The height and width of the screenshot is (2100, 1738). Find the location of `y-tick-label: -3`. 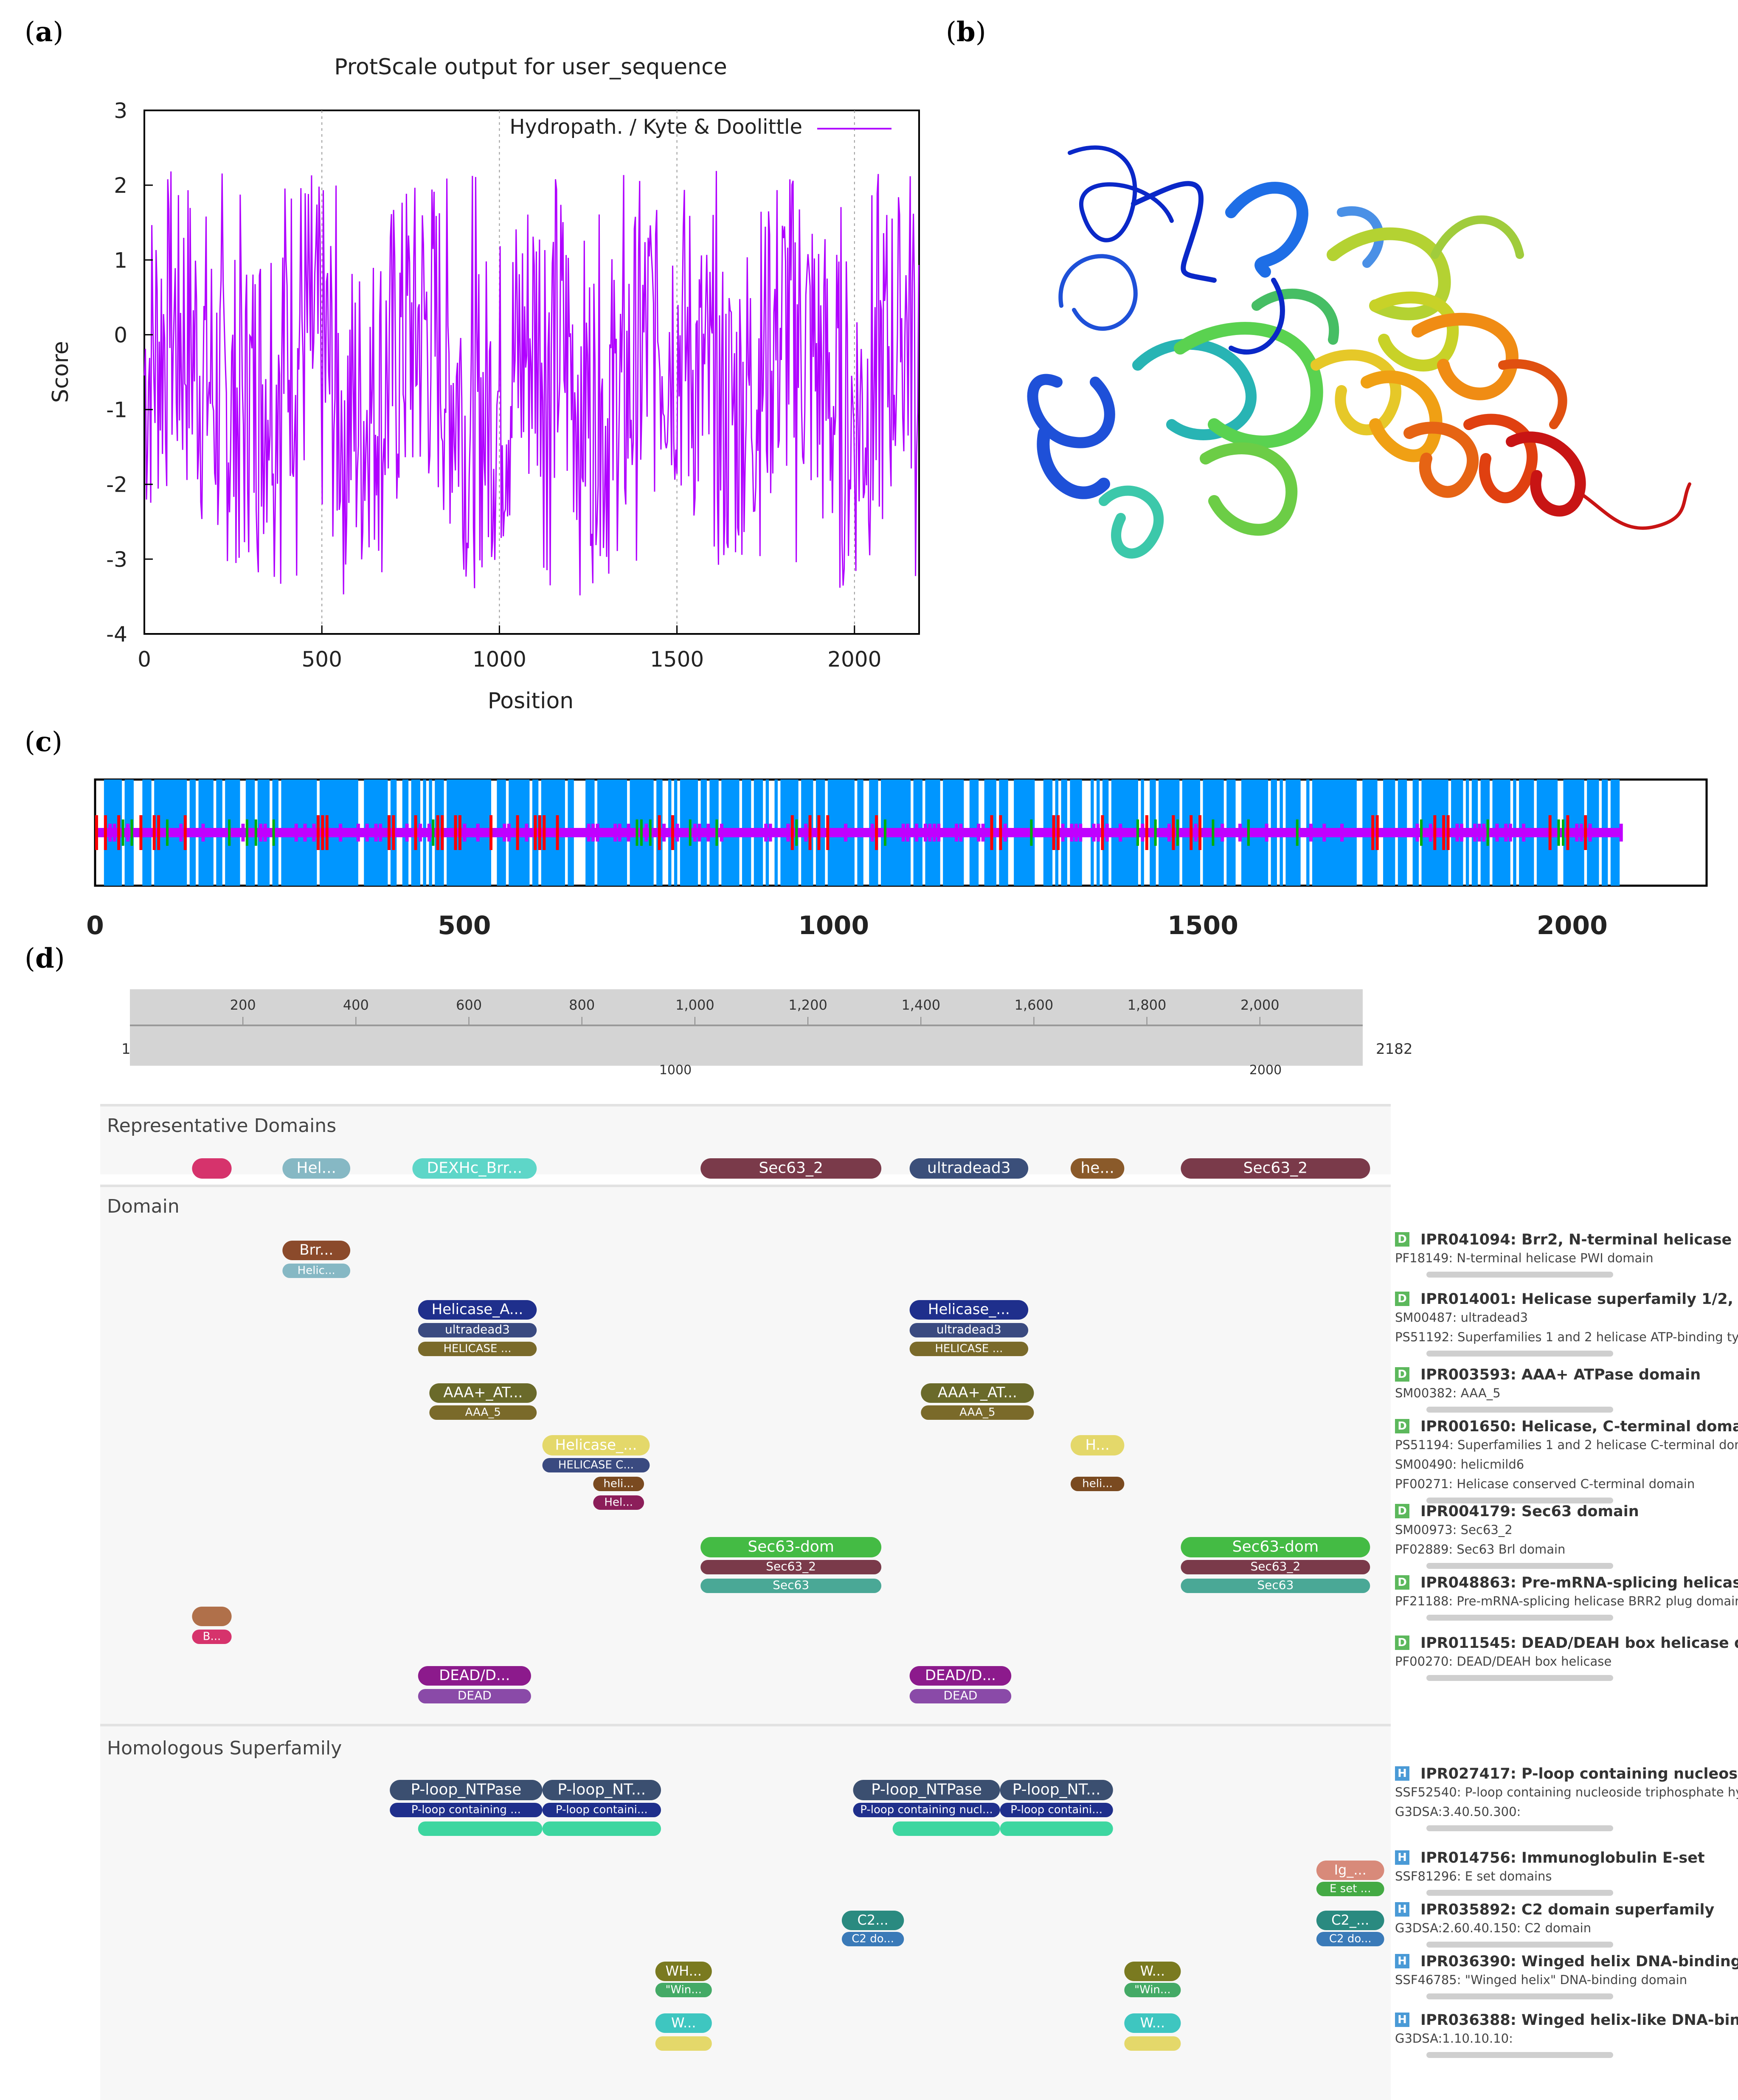

y-tick-label: -3 is located at coordinates (117, 559).